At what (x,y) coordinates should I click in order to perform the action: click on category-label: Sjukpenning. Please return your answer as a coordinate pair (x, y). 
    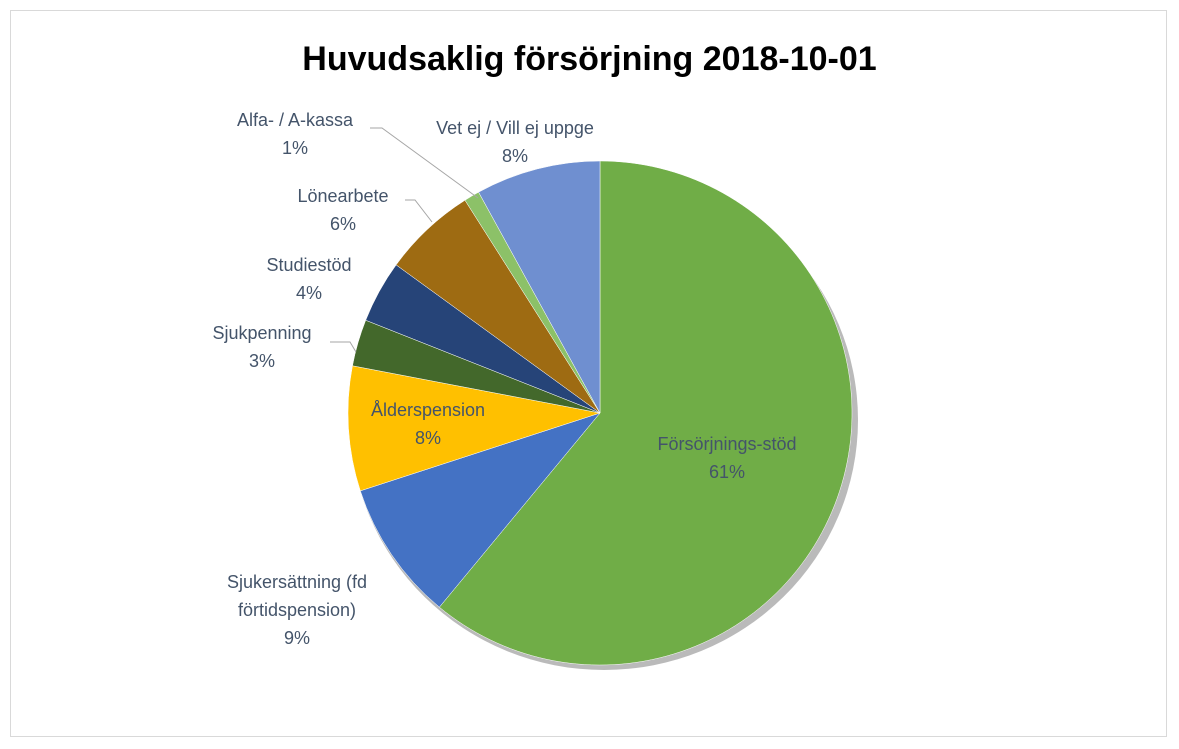
    Looking at the image, I should click on (262, 333).